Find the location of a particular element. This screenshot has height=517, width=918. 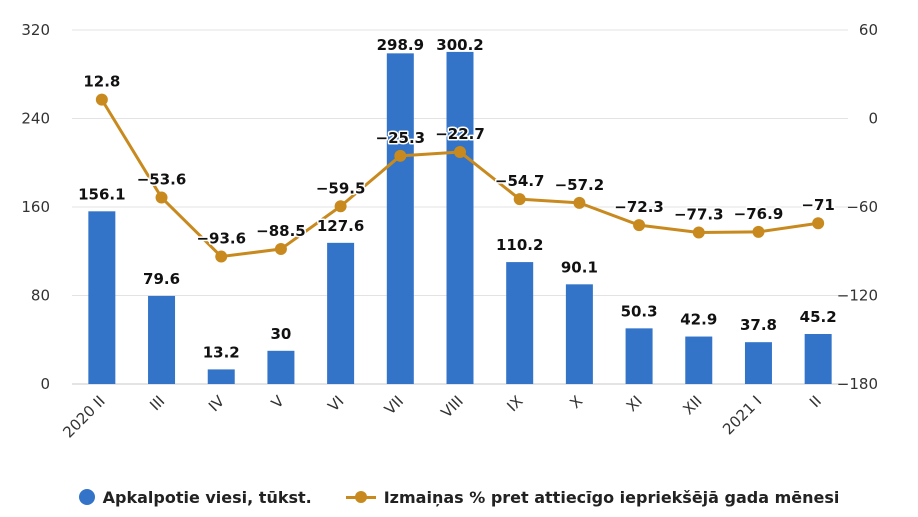

y-right-tick-label: 0 is located at coordinates (873, 119).